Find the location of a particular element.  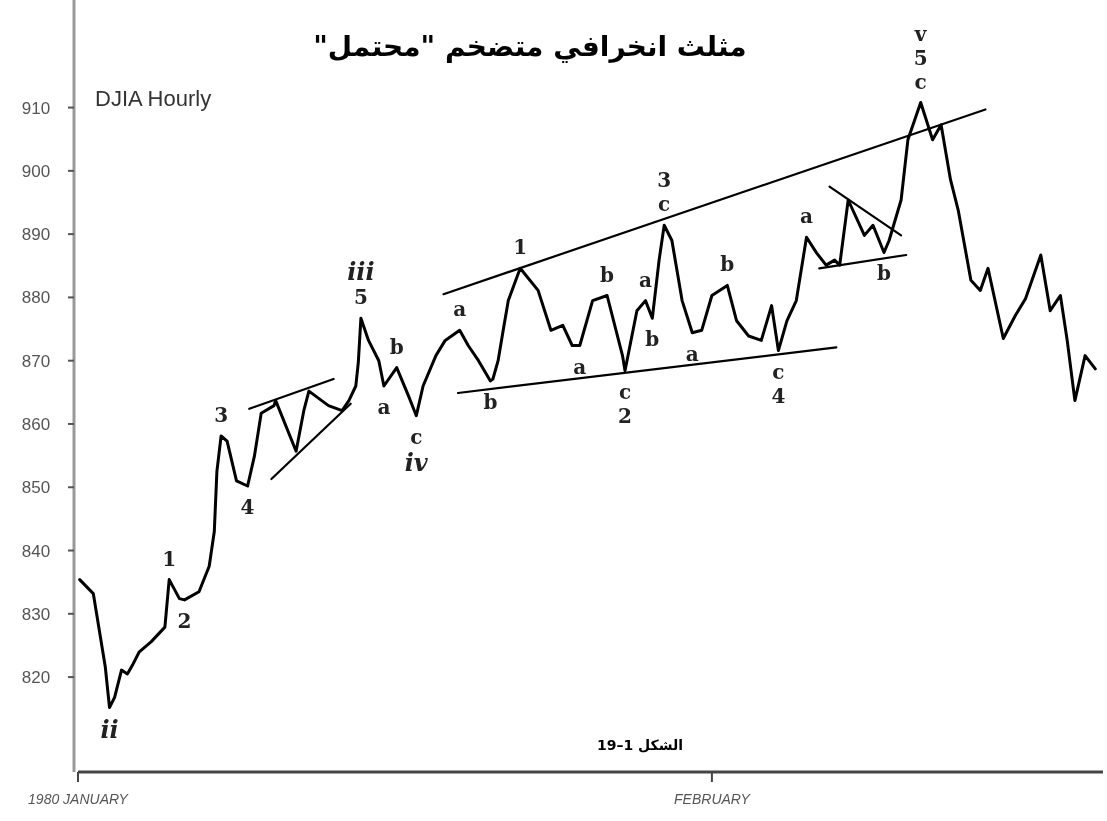

text: DJIA Hourly is located at coordinates (153, 98).